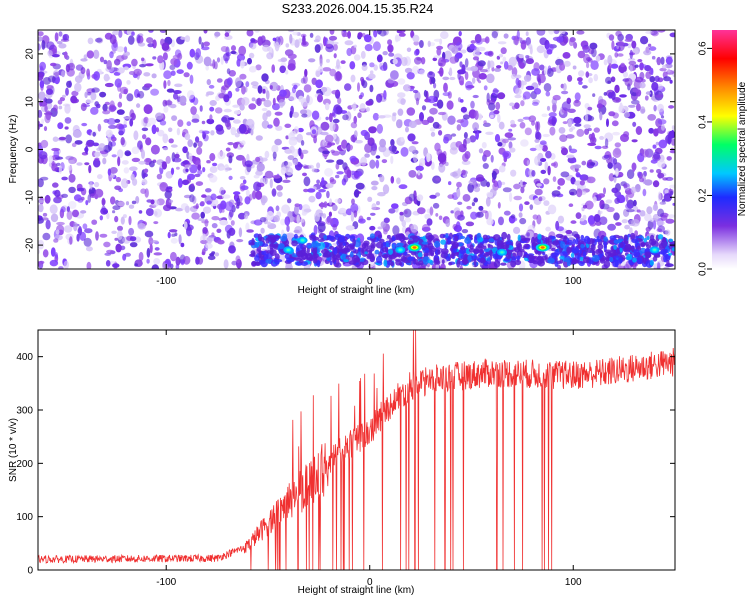  What do you see at coordinates (742, 148) in the screenshot?
I see `colorbar-label: Normalized spectral amplitude` at bounding box center [742, 148].